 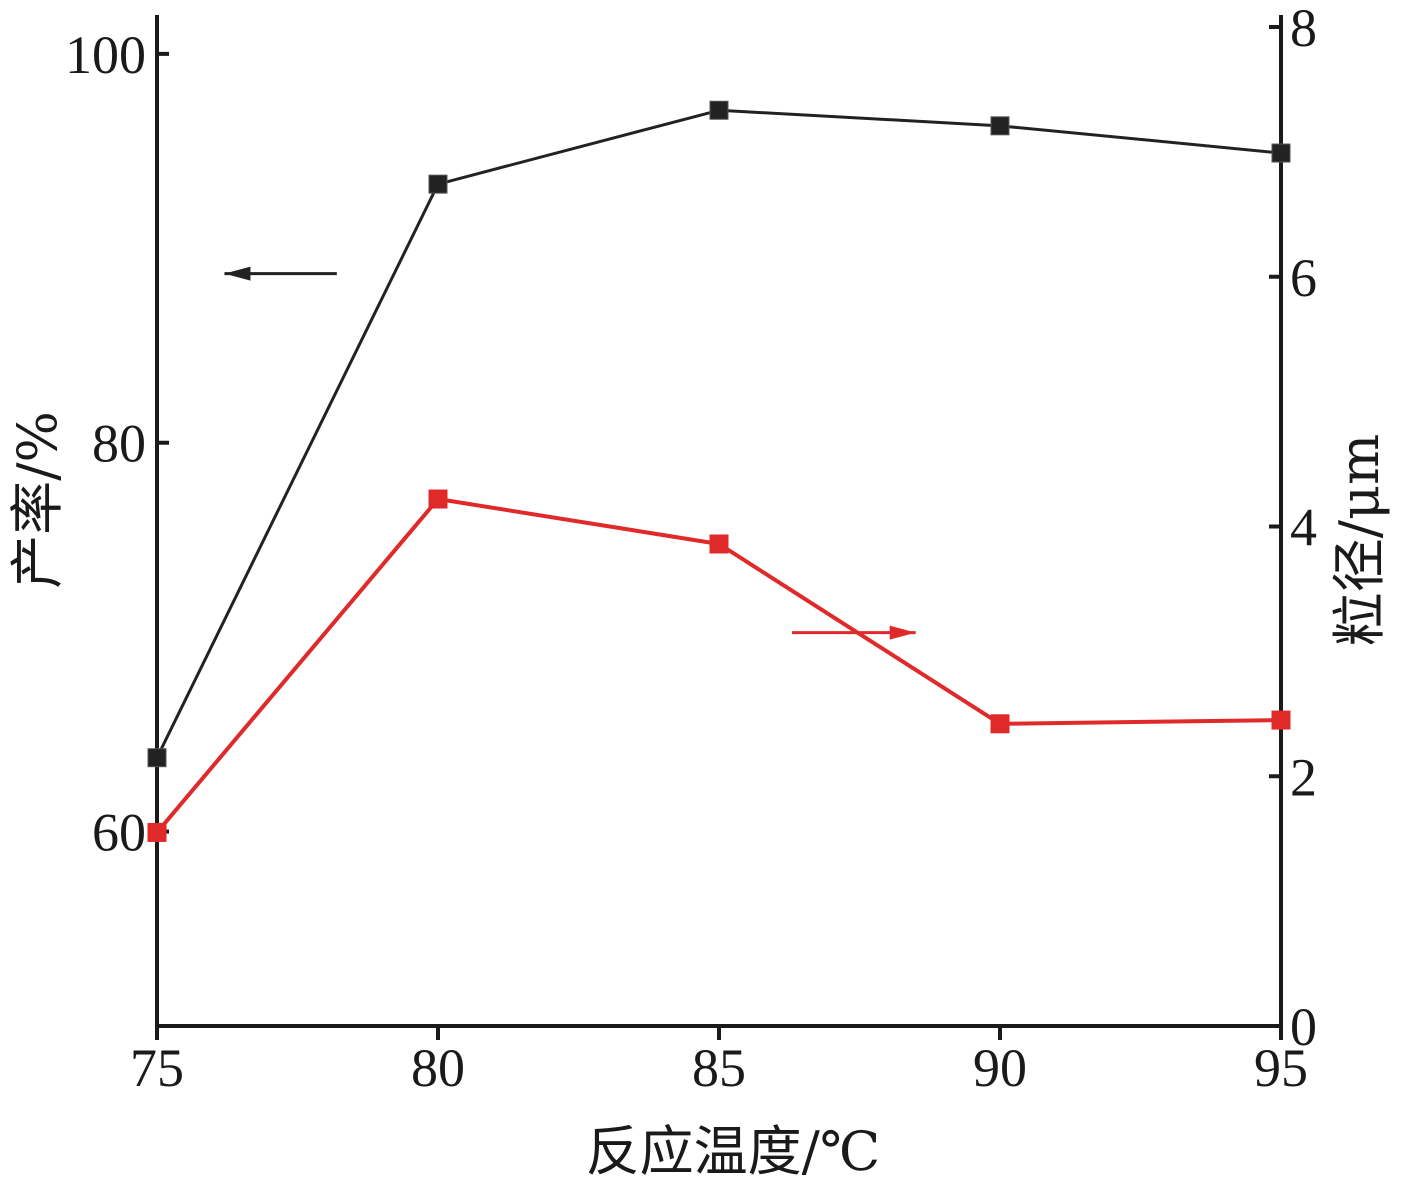 What do you see at coordinates (119, 833) in the screenshot?
I see `left-y-tick-label: 60` at bounding box center [119, 833].